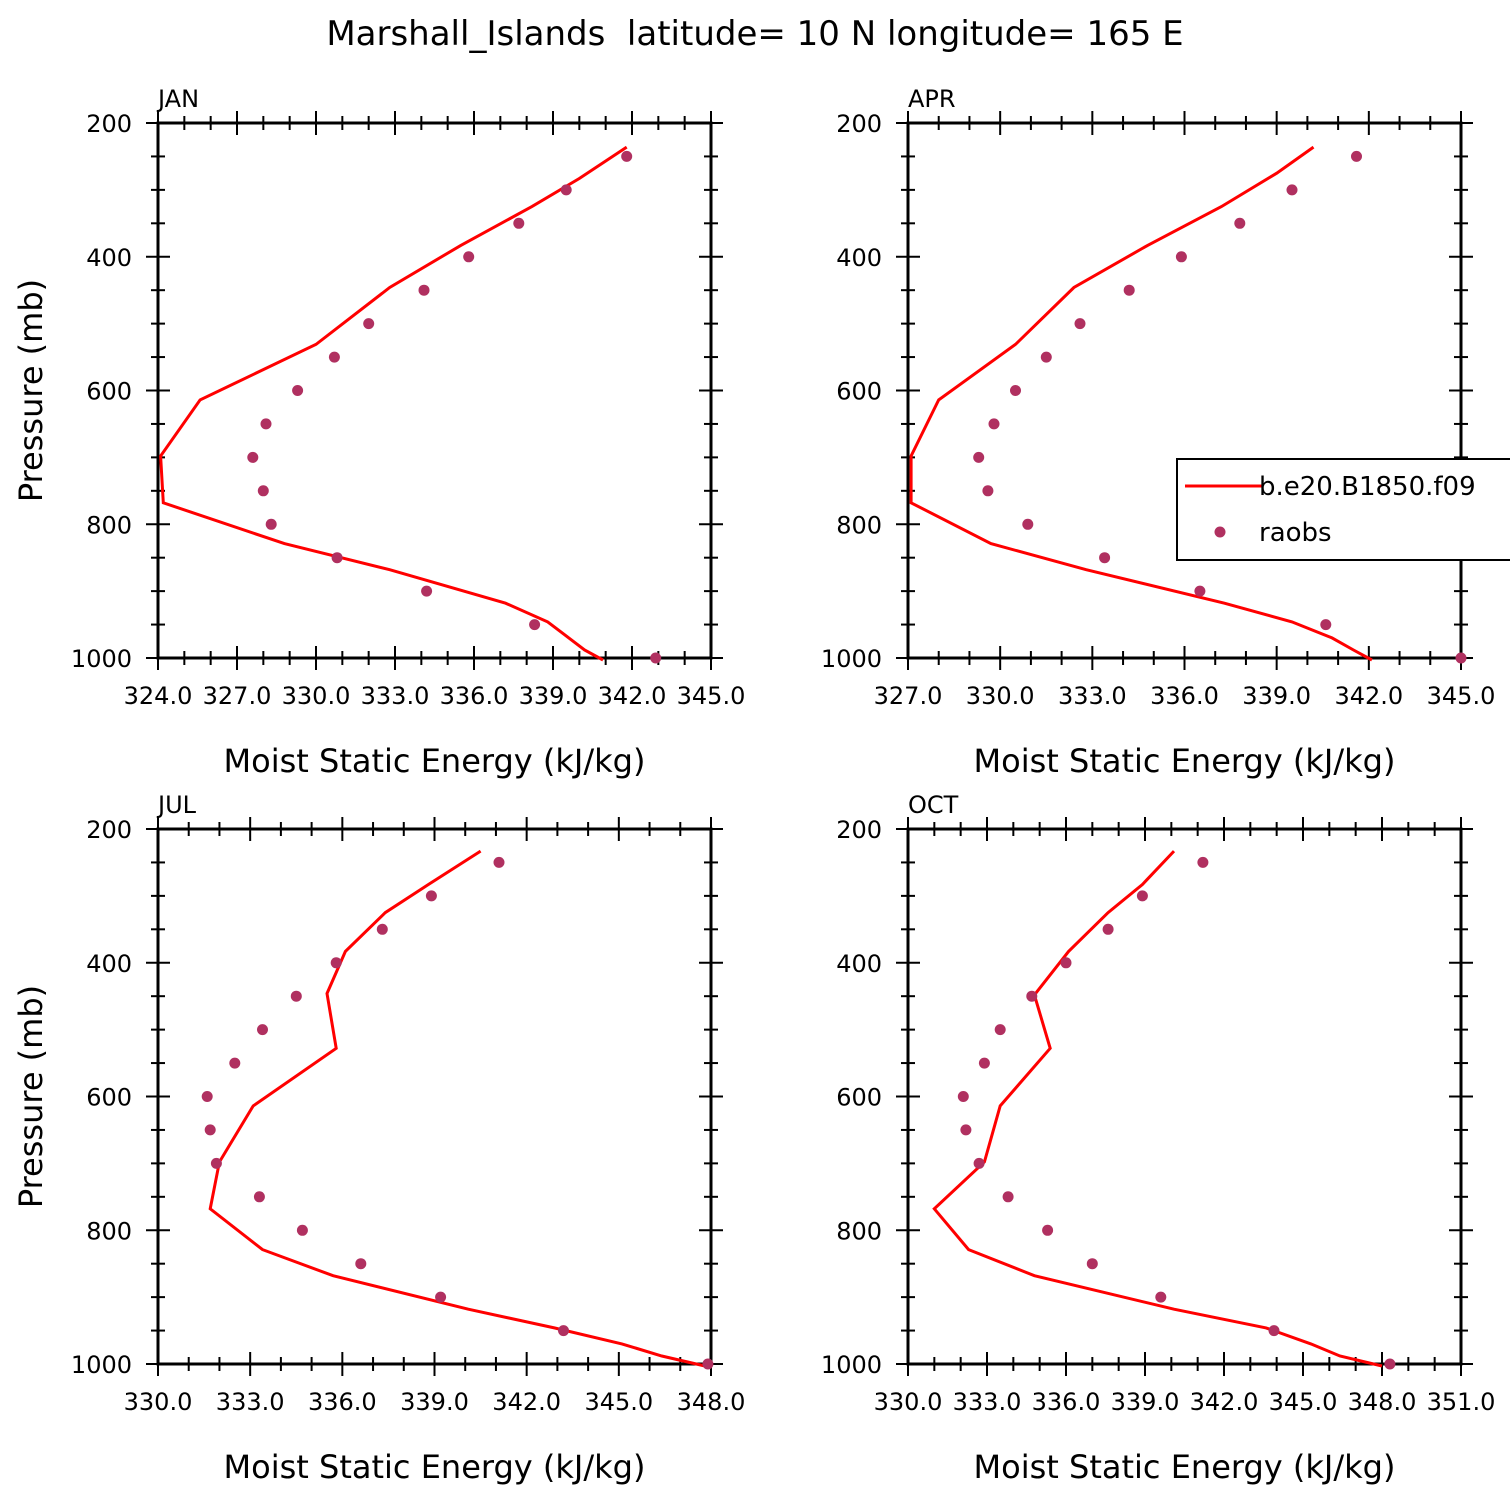  I want to click on model-line-jul, so click(457, 1108).